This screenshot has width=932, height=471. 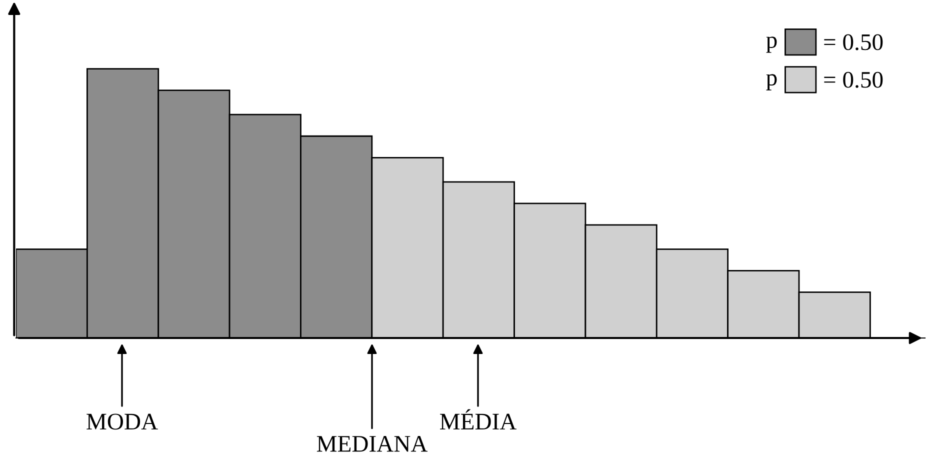 I want to click on text: p, so click(x=771, y=44).